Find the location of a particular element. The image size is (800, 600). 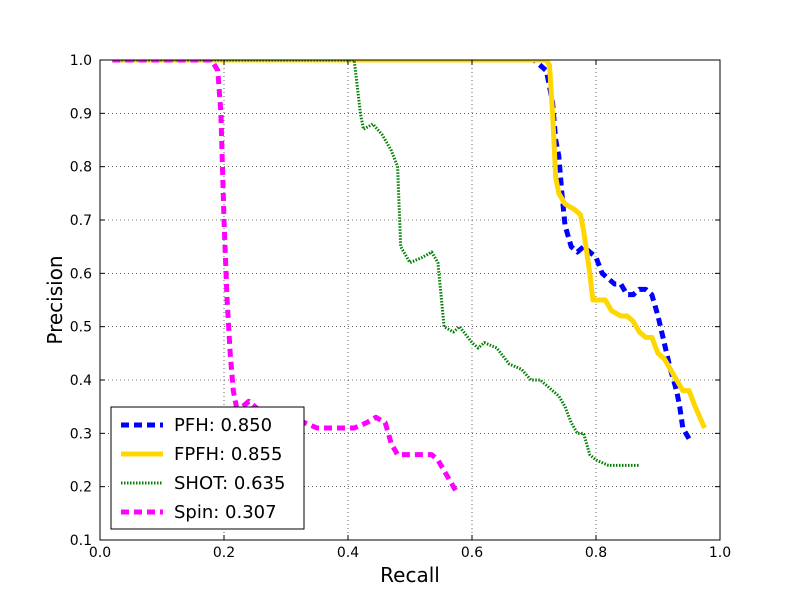

legend-box is located at coordinates (207, 468).